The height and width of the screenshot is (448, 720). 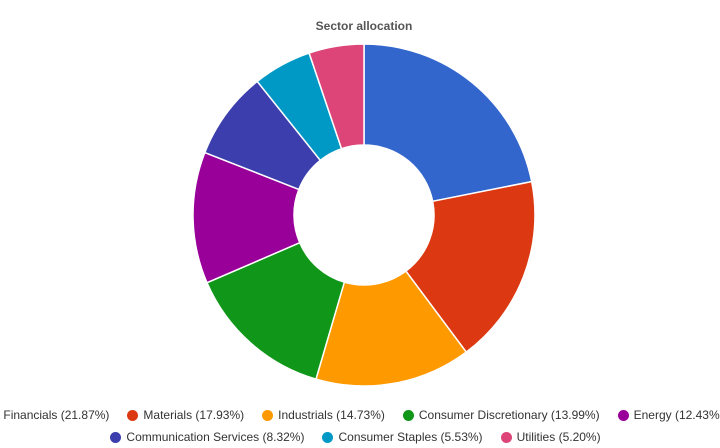 What do you see at coordinates (410, 437) in the screenshot?
I see `legend-label: Consumer Staples (5.53%)` at bounding box center [410, 437].